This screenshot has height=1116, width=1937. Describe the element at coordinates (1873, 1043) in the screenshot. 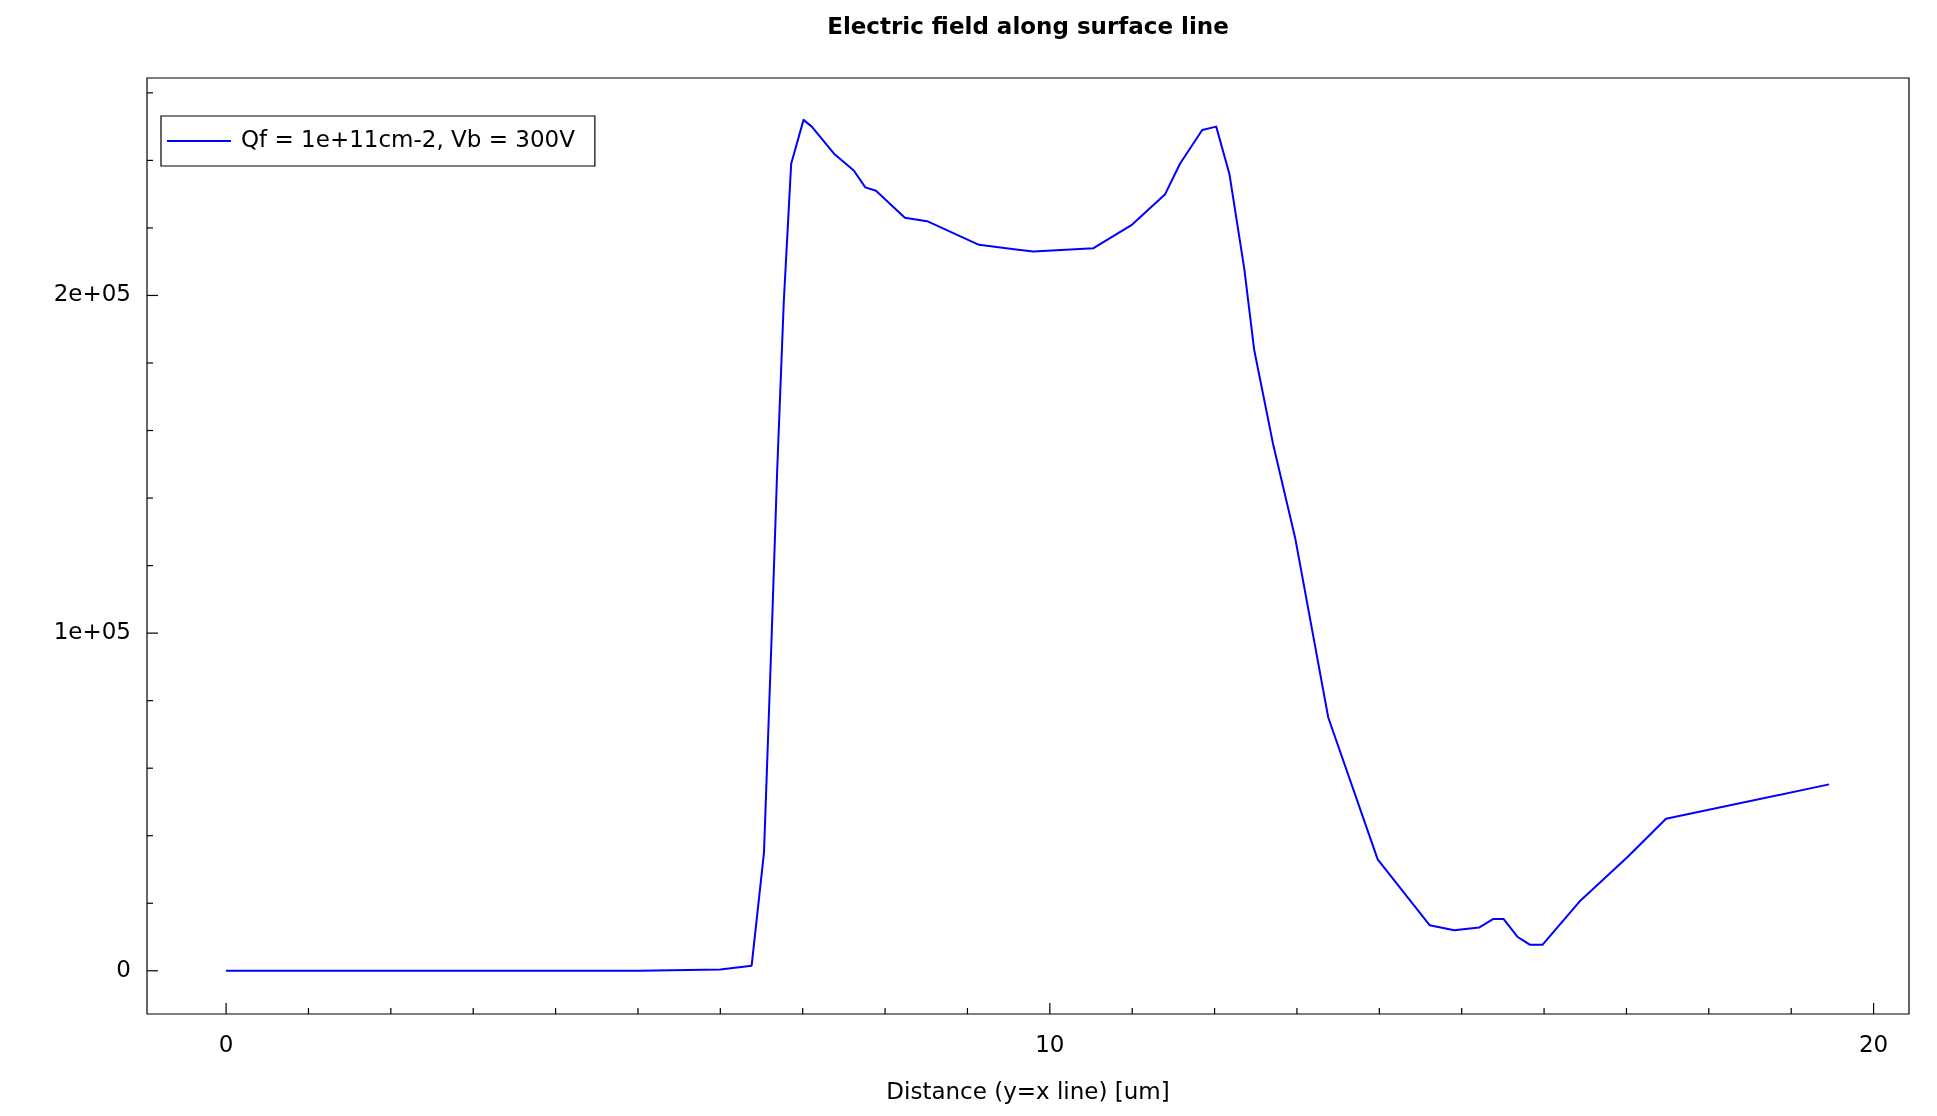

I see `x-tick-label: 20` at that location.